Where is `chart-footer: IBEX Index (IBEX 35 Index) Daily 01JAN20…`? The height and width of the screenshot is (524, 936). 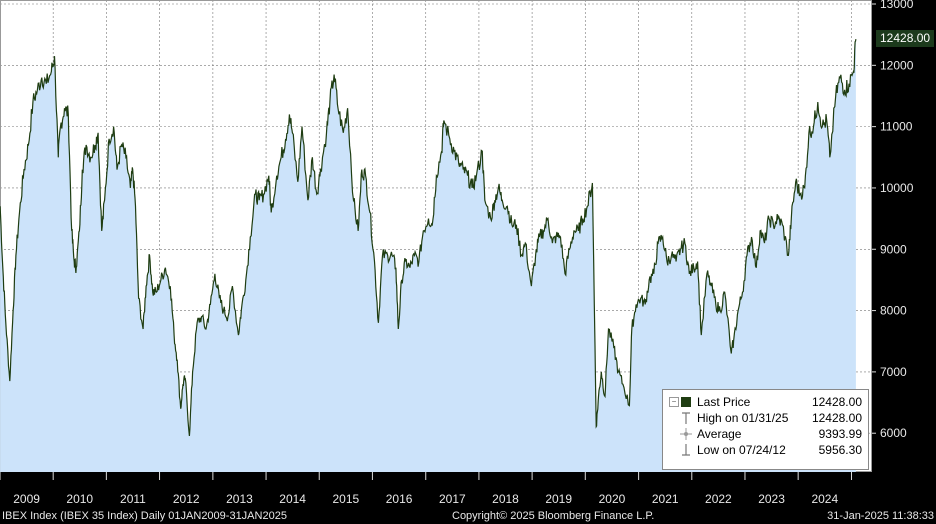 chart-footer: IBEX Index (IBEX 35 Index) Daily 01JAN20… is located at coordinates (468, 516).